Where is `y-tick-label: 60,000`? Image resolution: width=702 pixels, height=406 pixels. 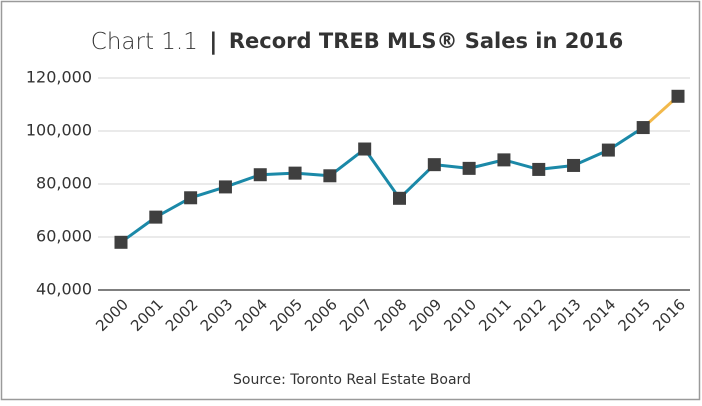
y-tick-label: 60,000 is located at coordinates (64, 236).